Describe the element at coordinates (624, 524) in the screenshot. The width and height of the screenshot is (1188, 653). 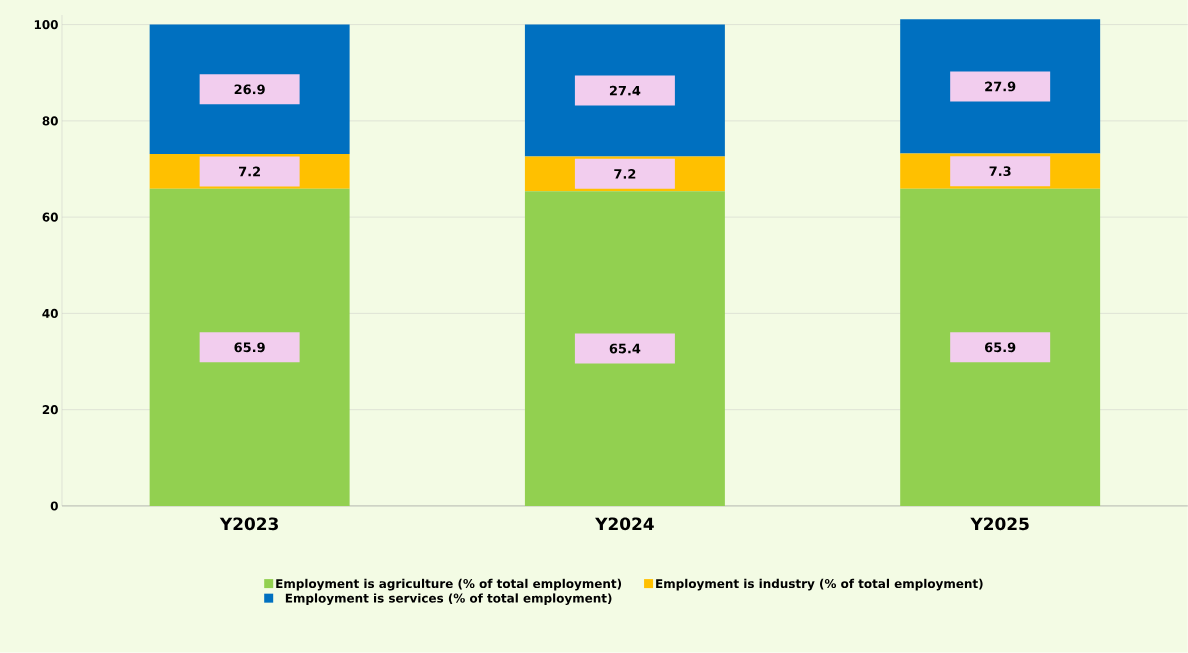
I see `x-tick-label: Y2024` at that location.